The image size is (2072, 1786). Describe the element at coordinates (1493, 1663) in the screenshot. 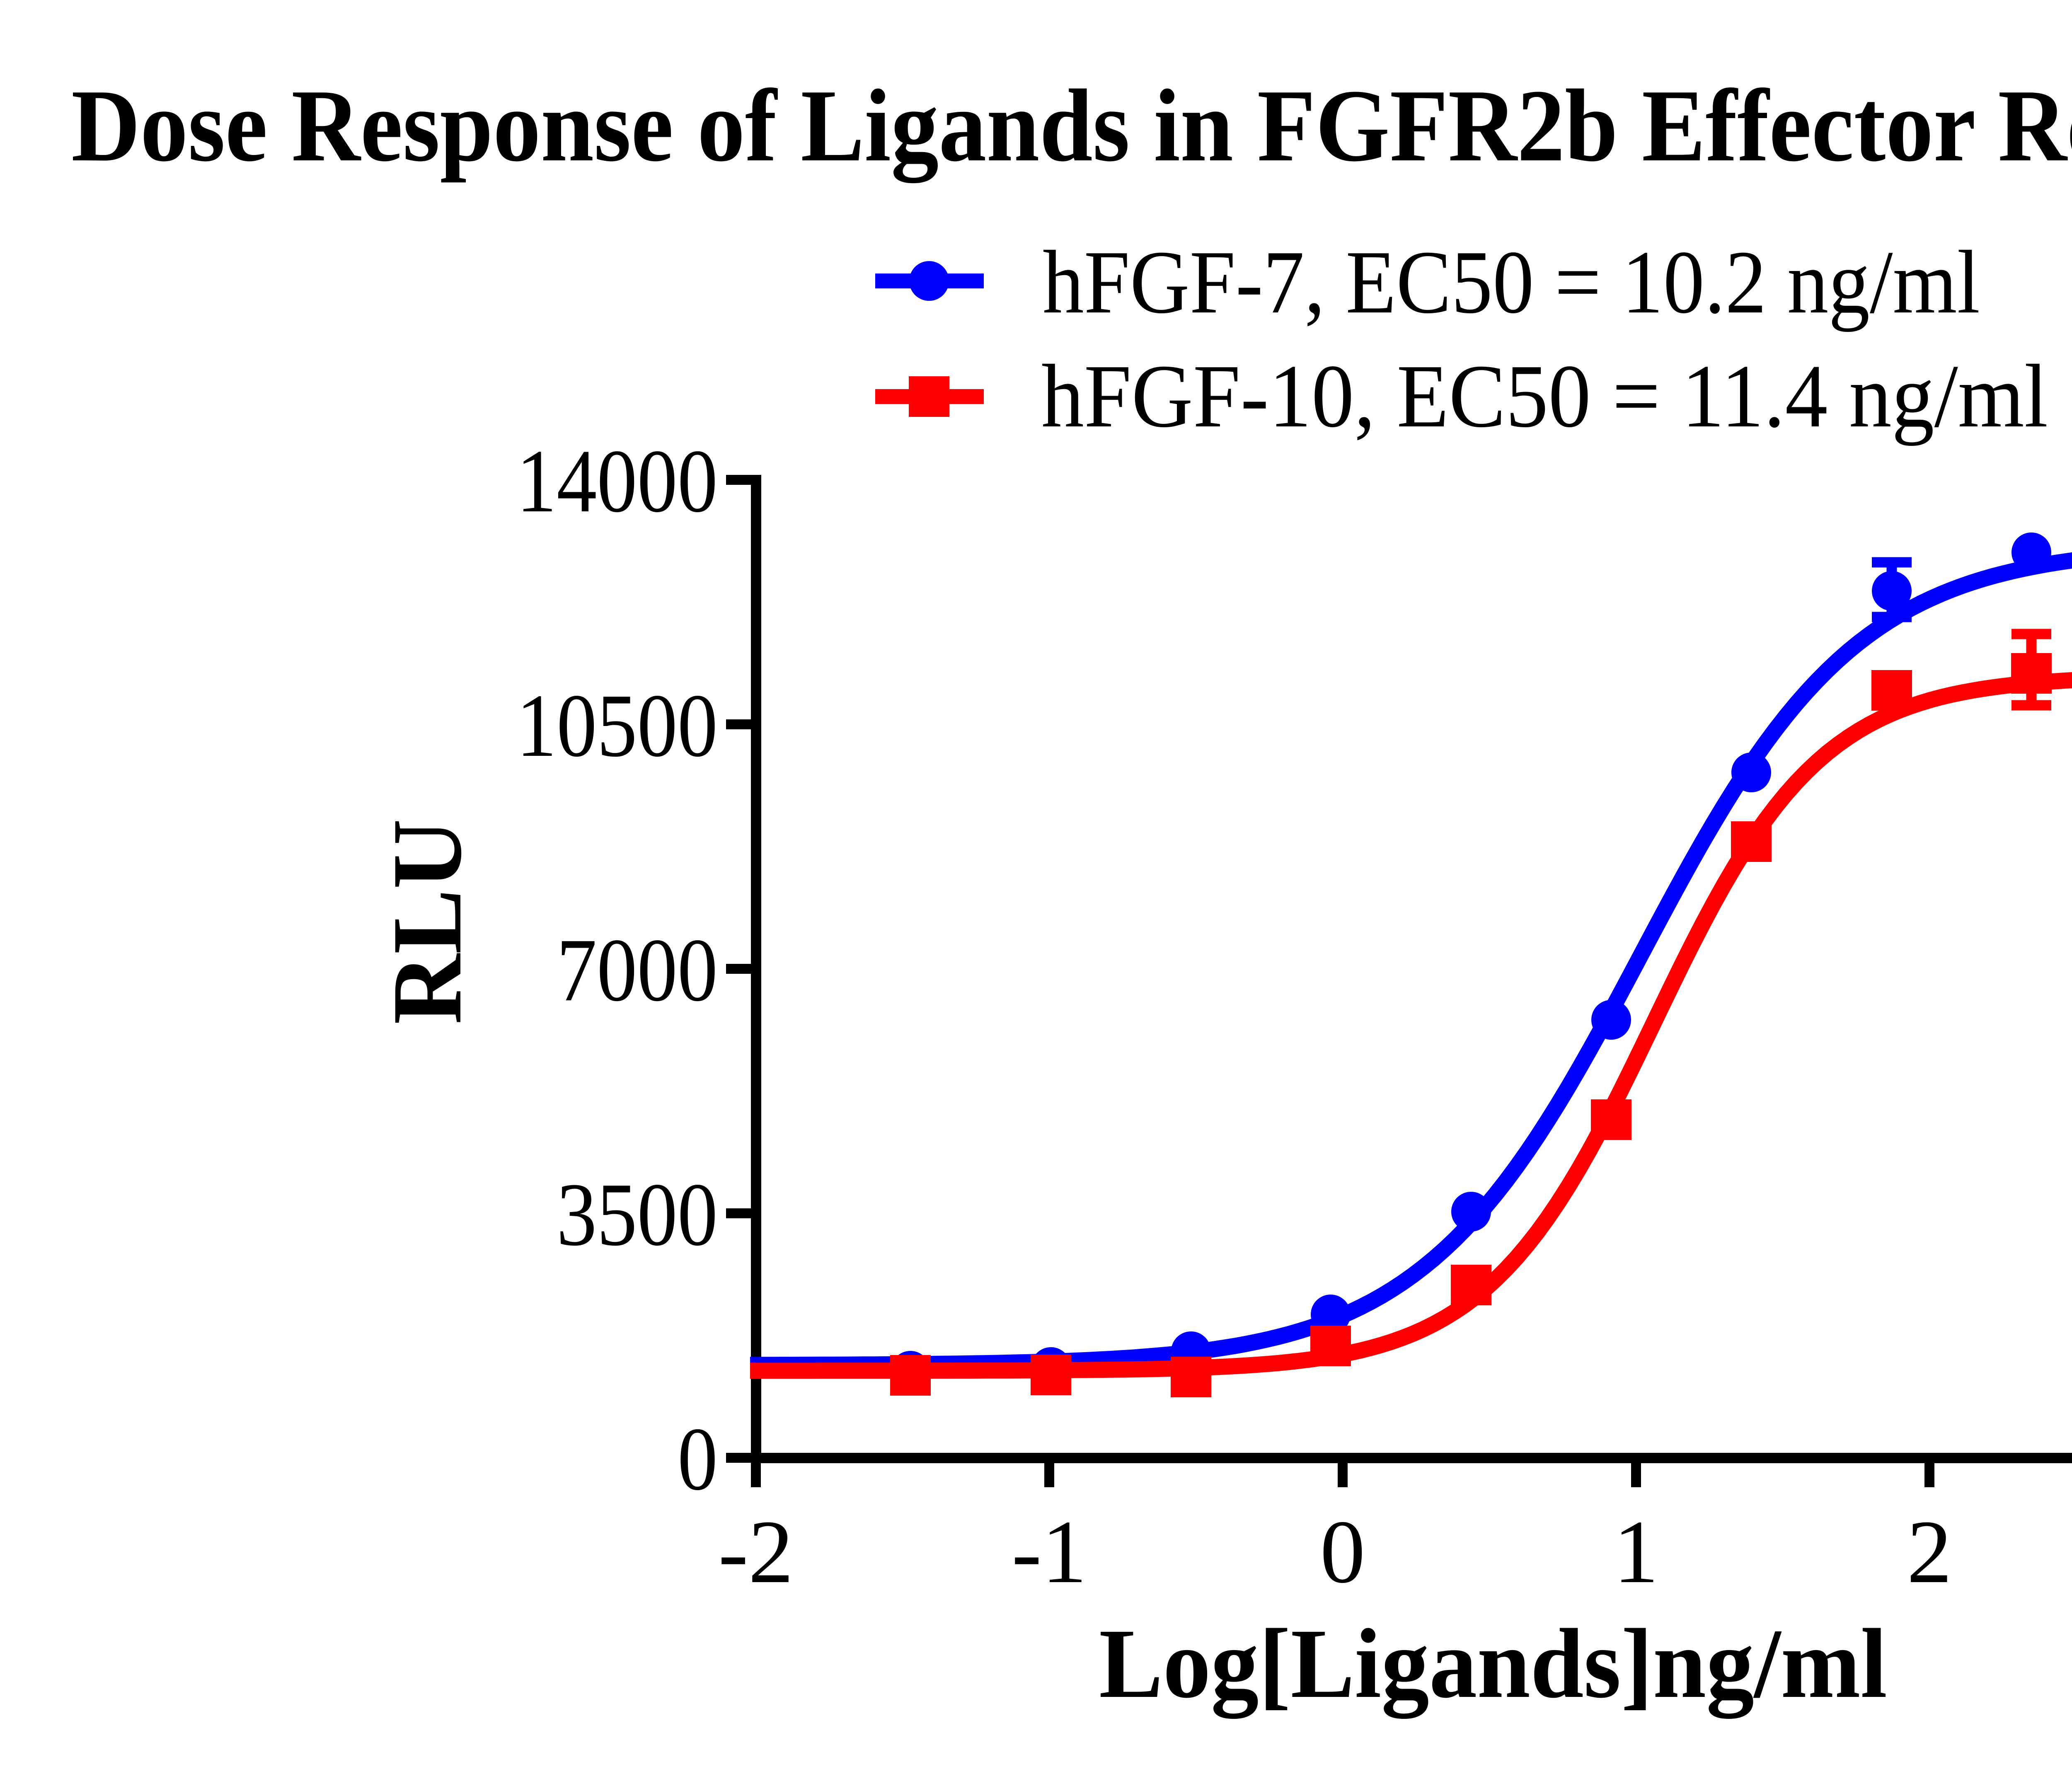

I see `svg-text: Log[Ligands]ng/ml` at that location.